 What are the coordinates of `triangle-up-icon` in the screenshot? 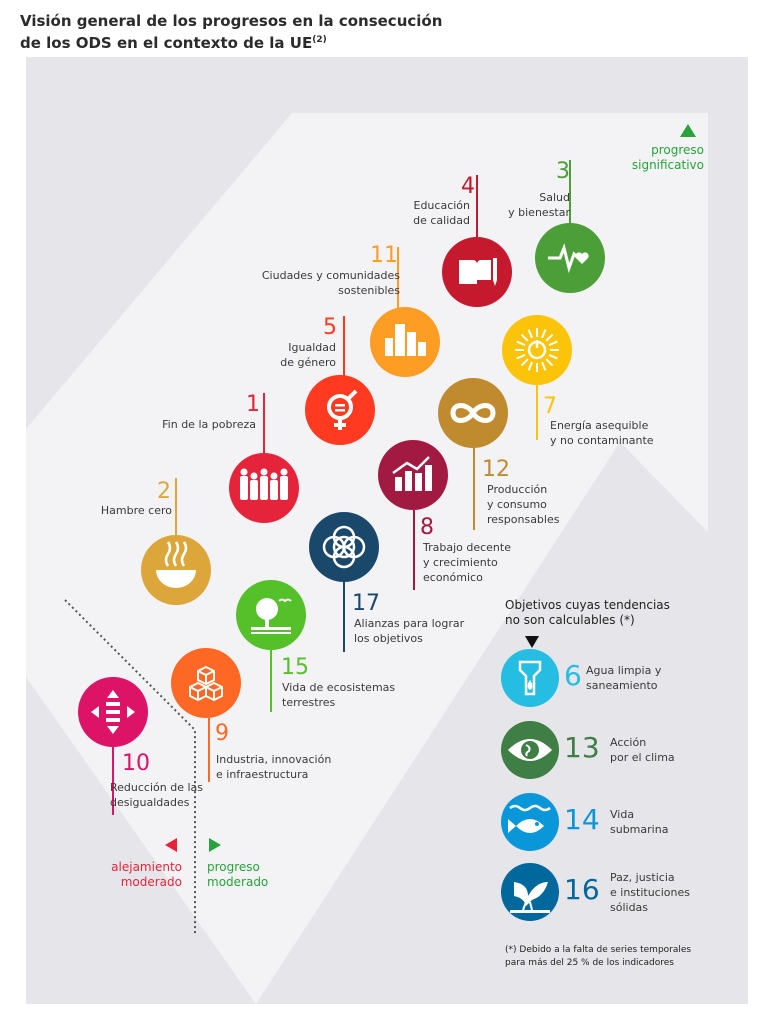 It's located at (688, 130).